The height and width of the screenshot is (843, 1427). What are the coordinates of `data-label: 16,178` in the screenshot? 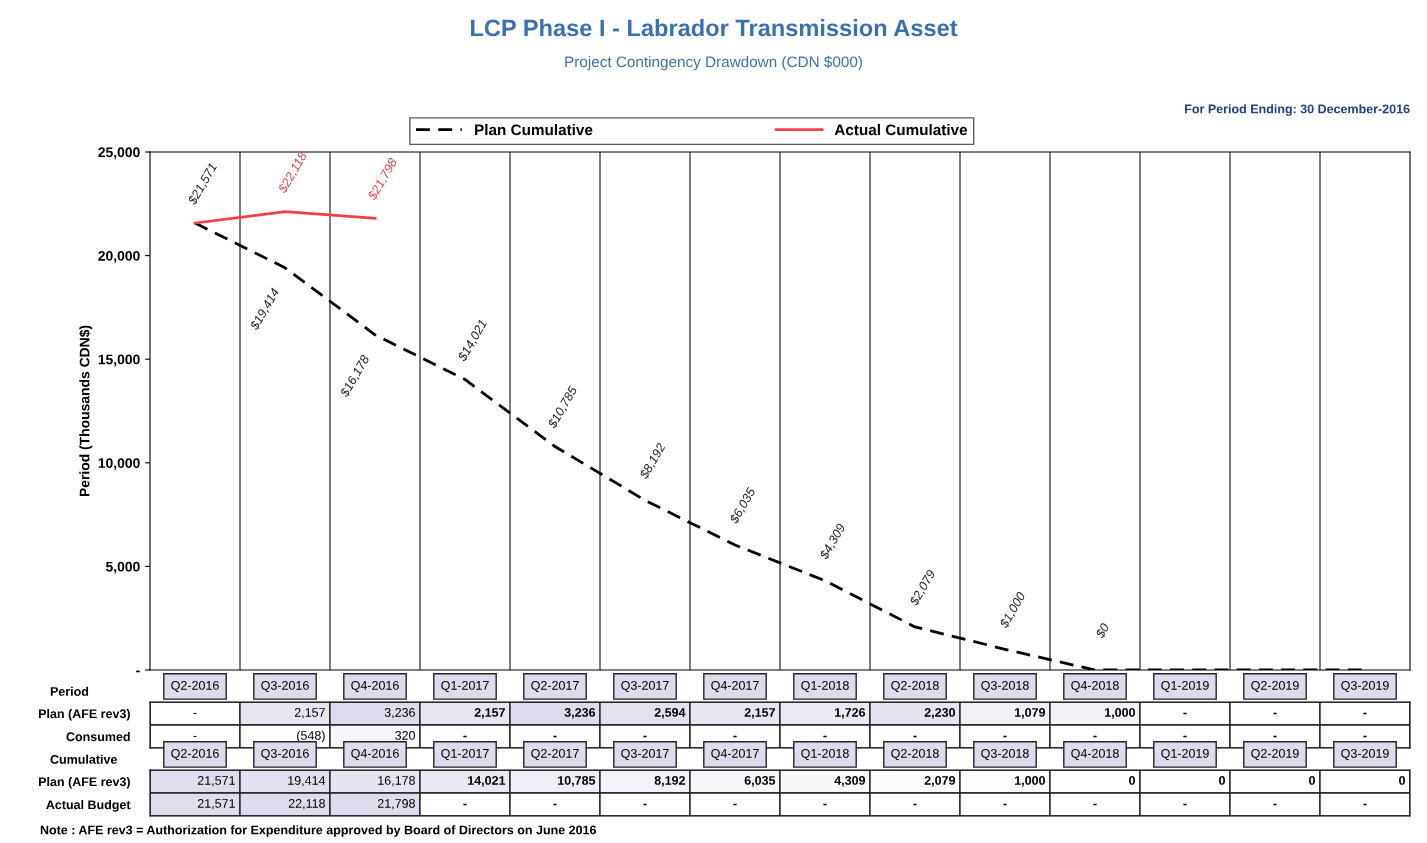 It's located at (396, 781).